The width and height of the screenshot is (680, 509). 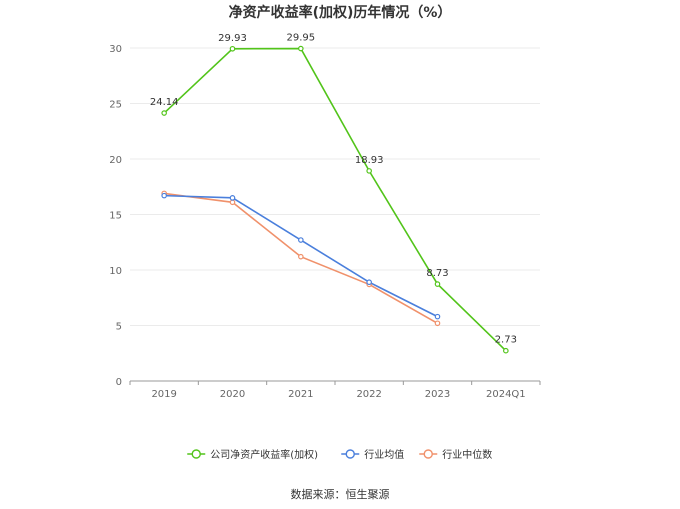 I want to click on y-tick-label: 10, so click(x=115, y=271).